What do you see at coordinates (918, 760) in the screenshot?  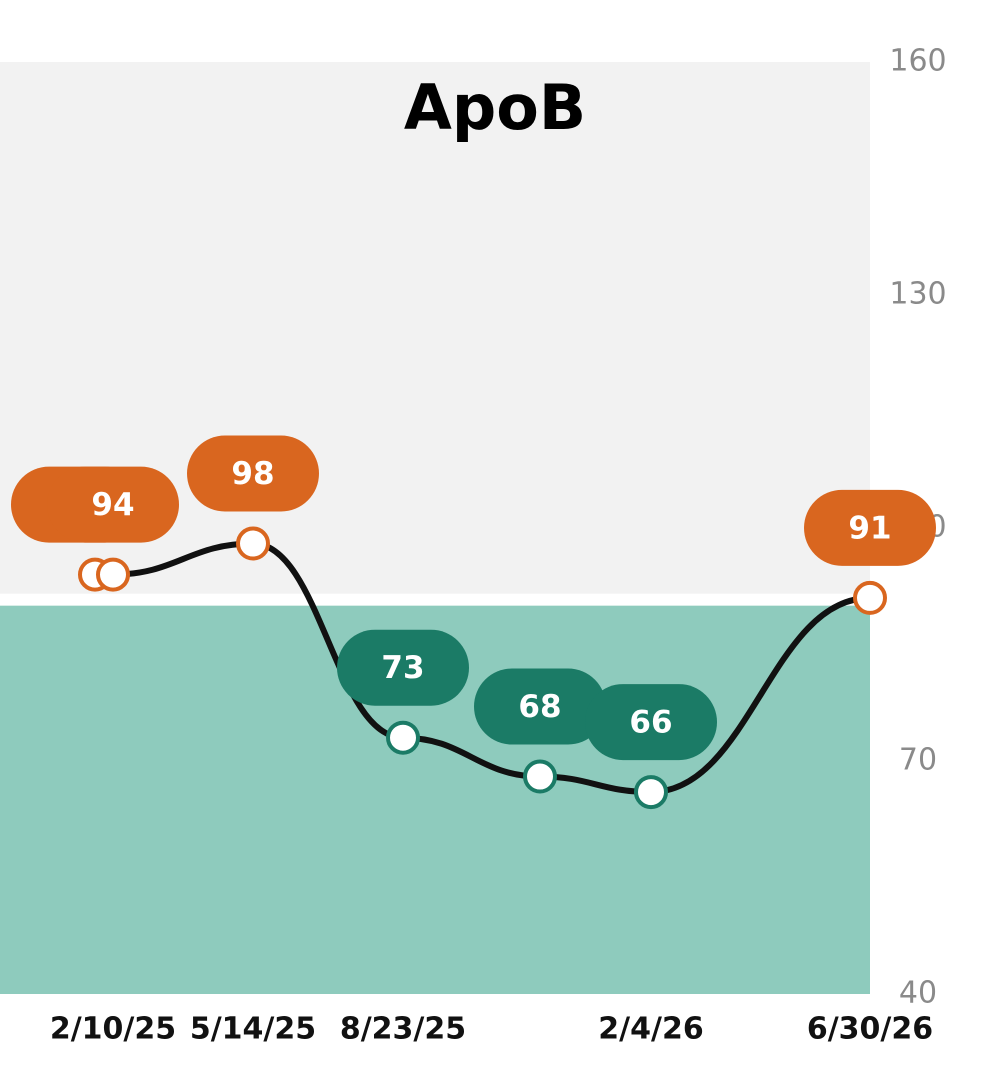 I see `y-tick-label: 70` at bounding box center [918, 760].